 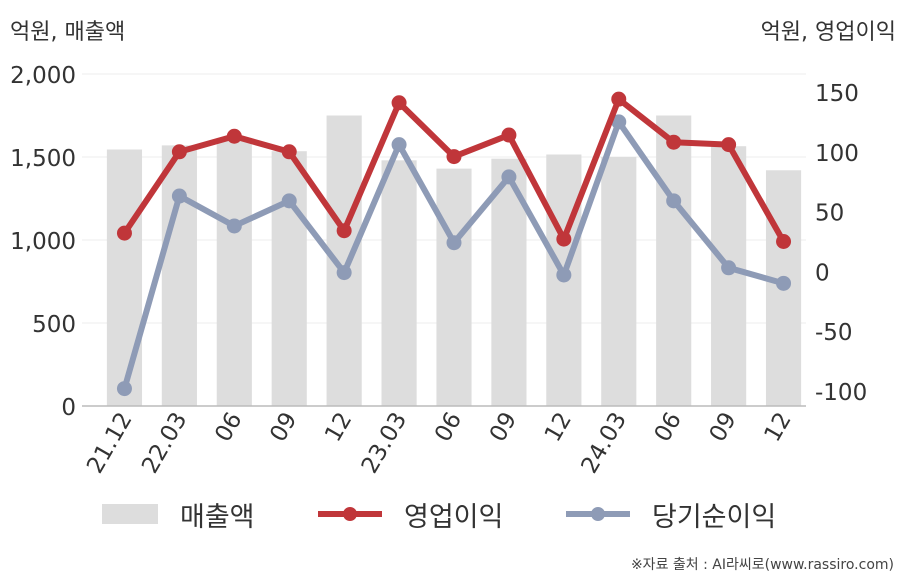 What do you see at coordinates (762, 565) in the screenshot?
I see `source-note: ※자료 출처 : AI라씨로(www.rassiro.com)` at bounding box center [762, 565].